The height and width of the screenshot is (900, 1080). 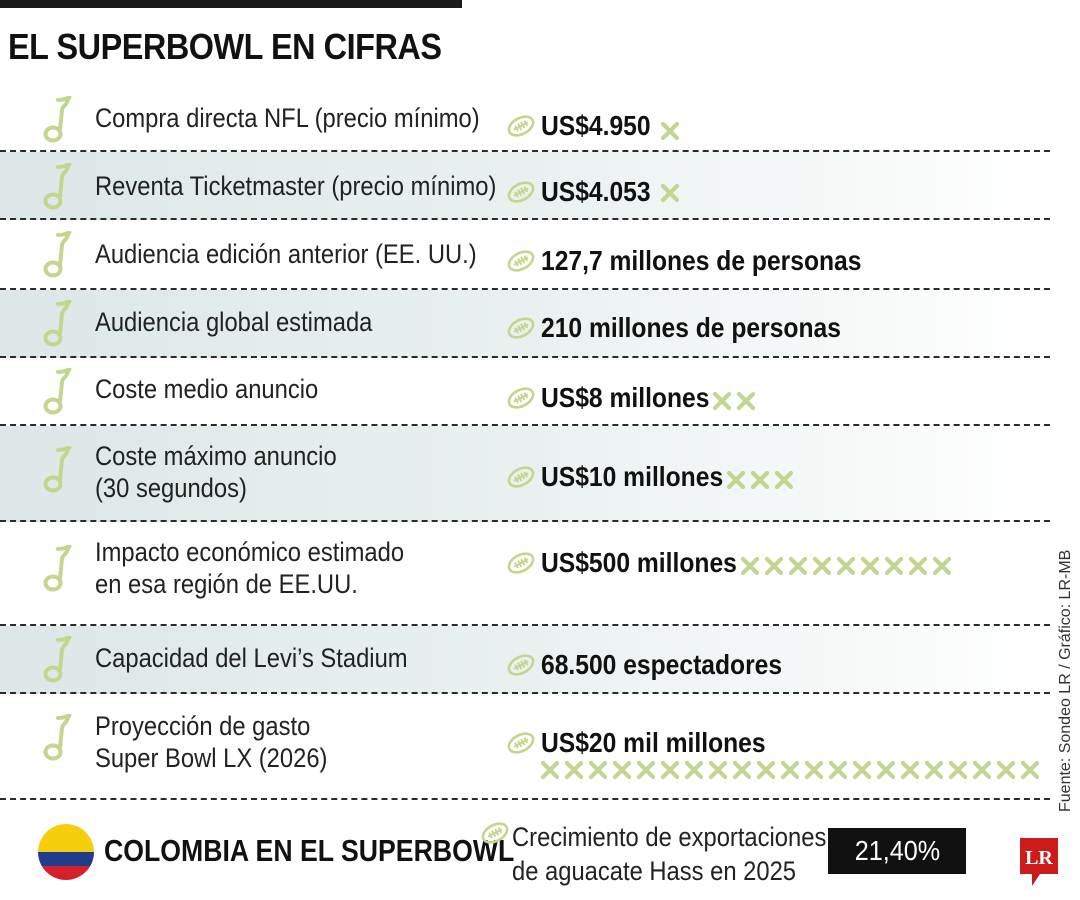 What do you see at coordinates (625, 397) in the screenshot?
I see `figure-value: US$8 millones` at bounding box center [625, 397].